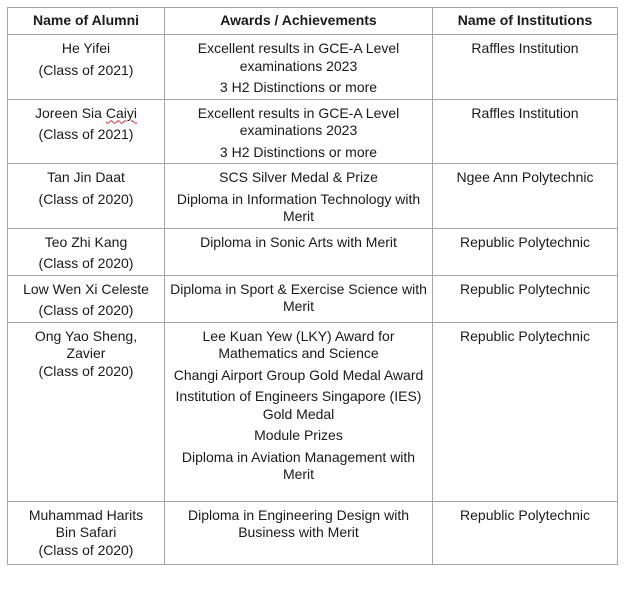 Image resolution: width=624 pixels, height=590 pixels. Describe the element at coordinates (86, 241) in the screenshot. I see `alumni-name: Teo Zhi Kang` at that location.